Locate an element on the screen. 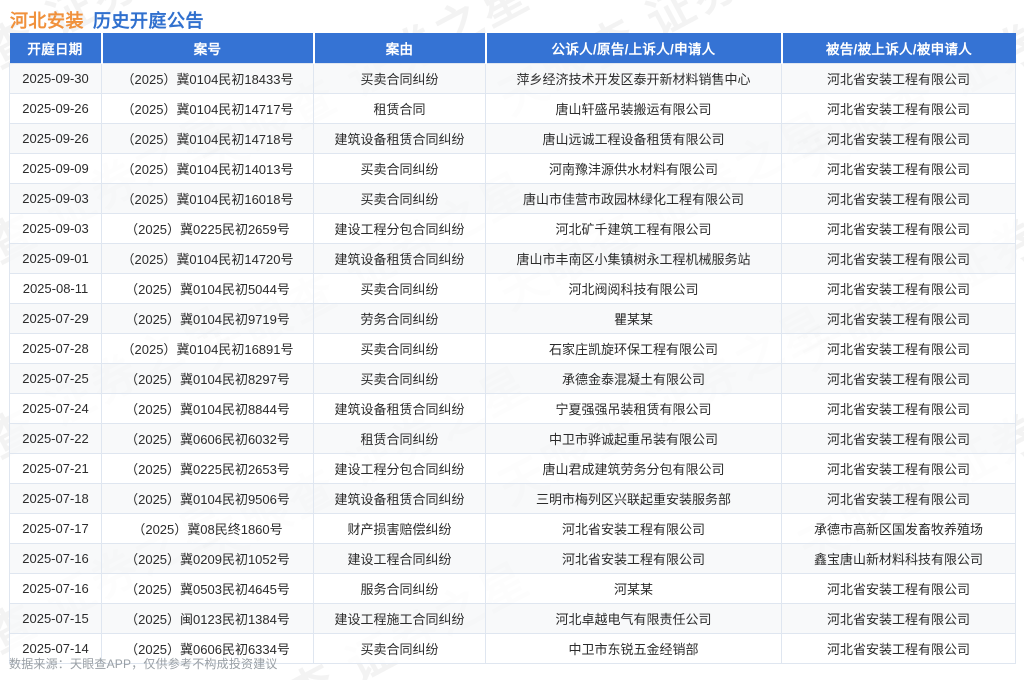 The width and height of the screenshot is (1024, 680). title-main: 历史开庭公告 is located at coordinates (148, 21).